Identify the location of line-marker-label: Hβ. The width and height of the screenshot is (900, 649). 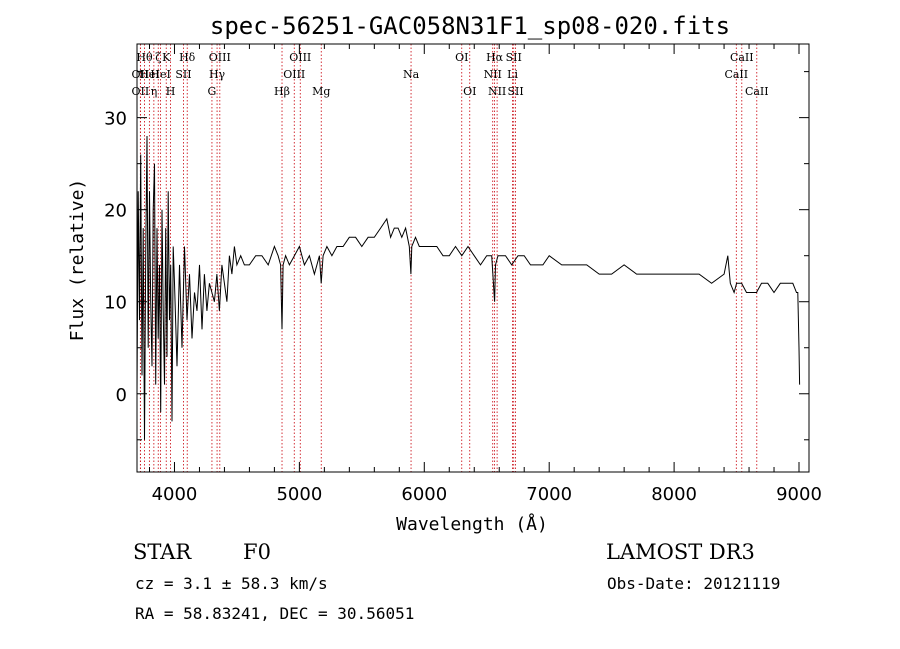
(282, 91).